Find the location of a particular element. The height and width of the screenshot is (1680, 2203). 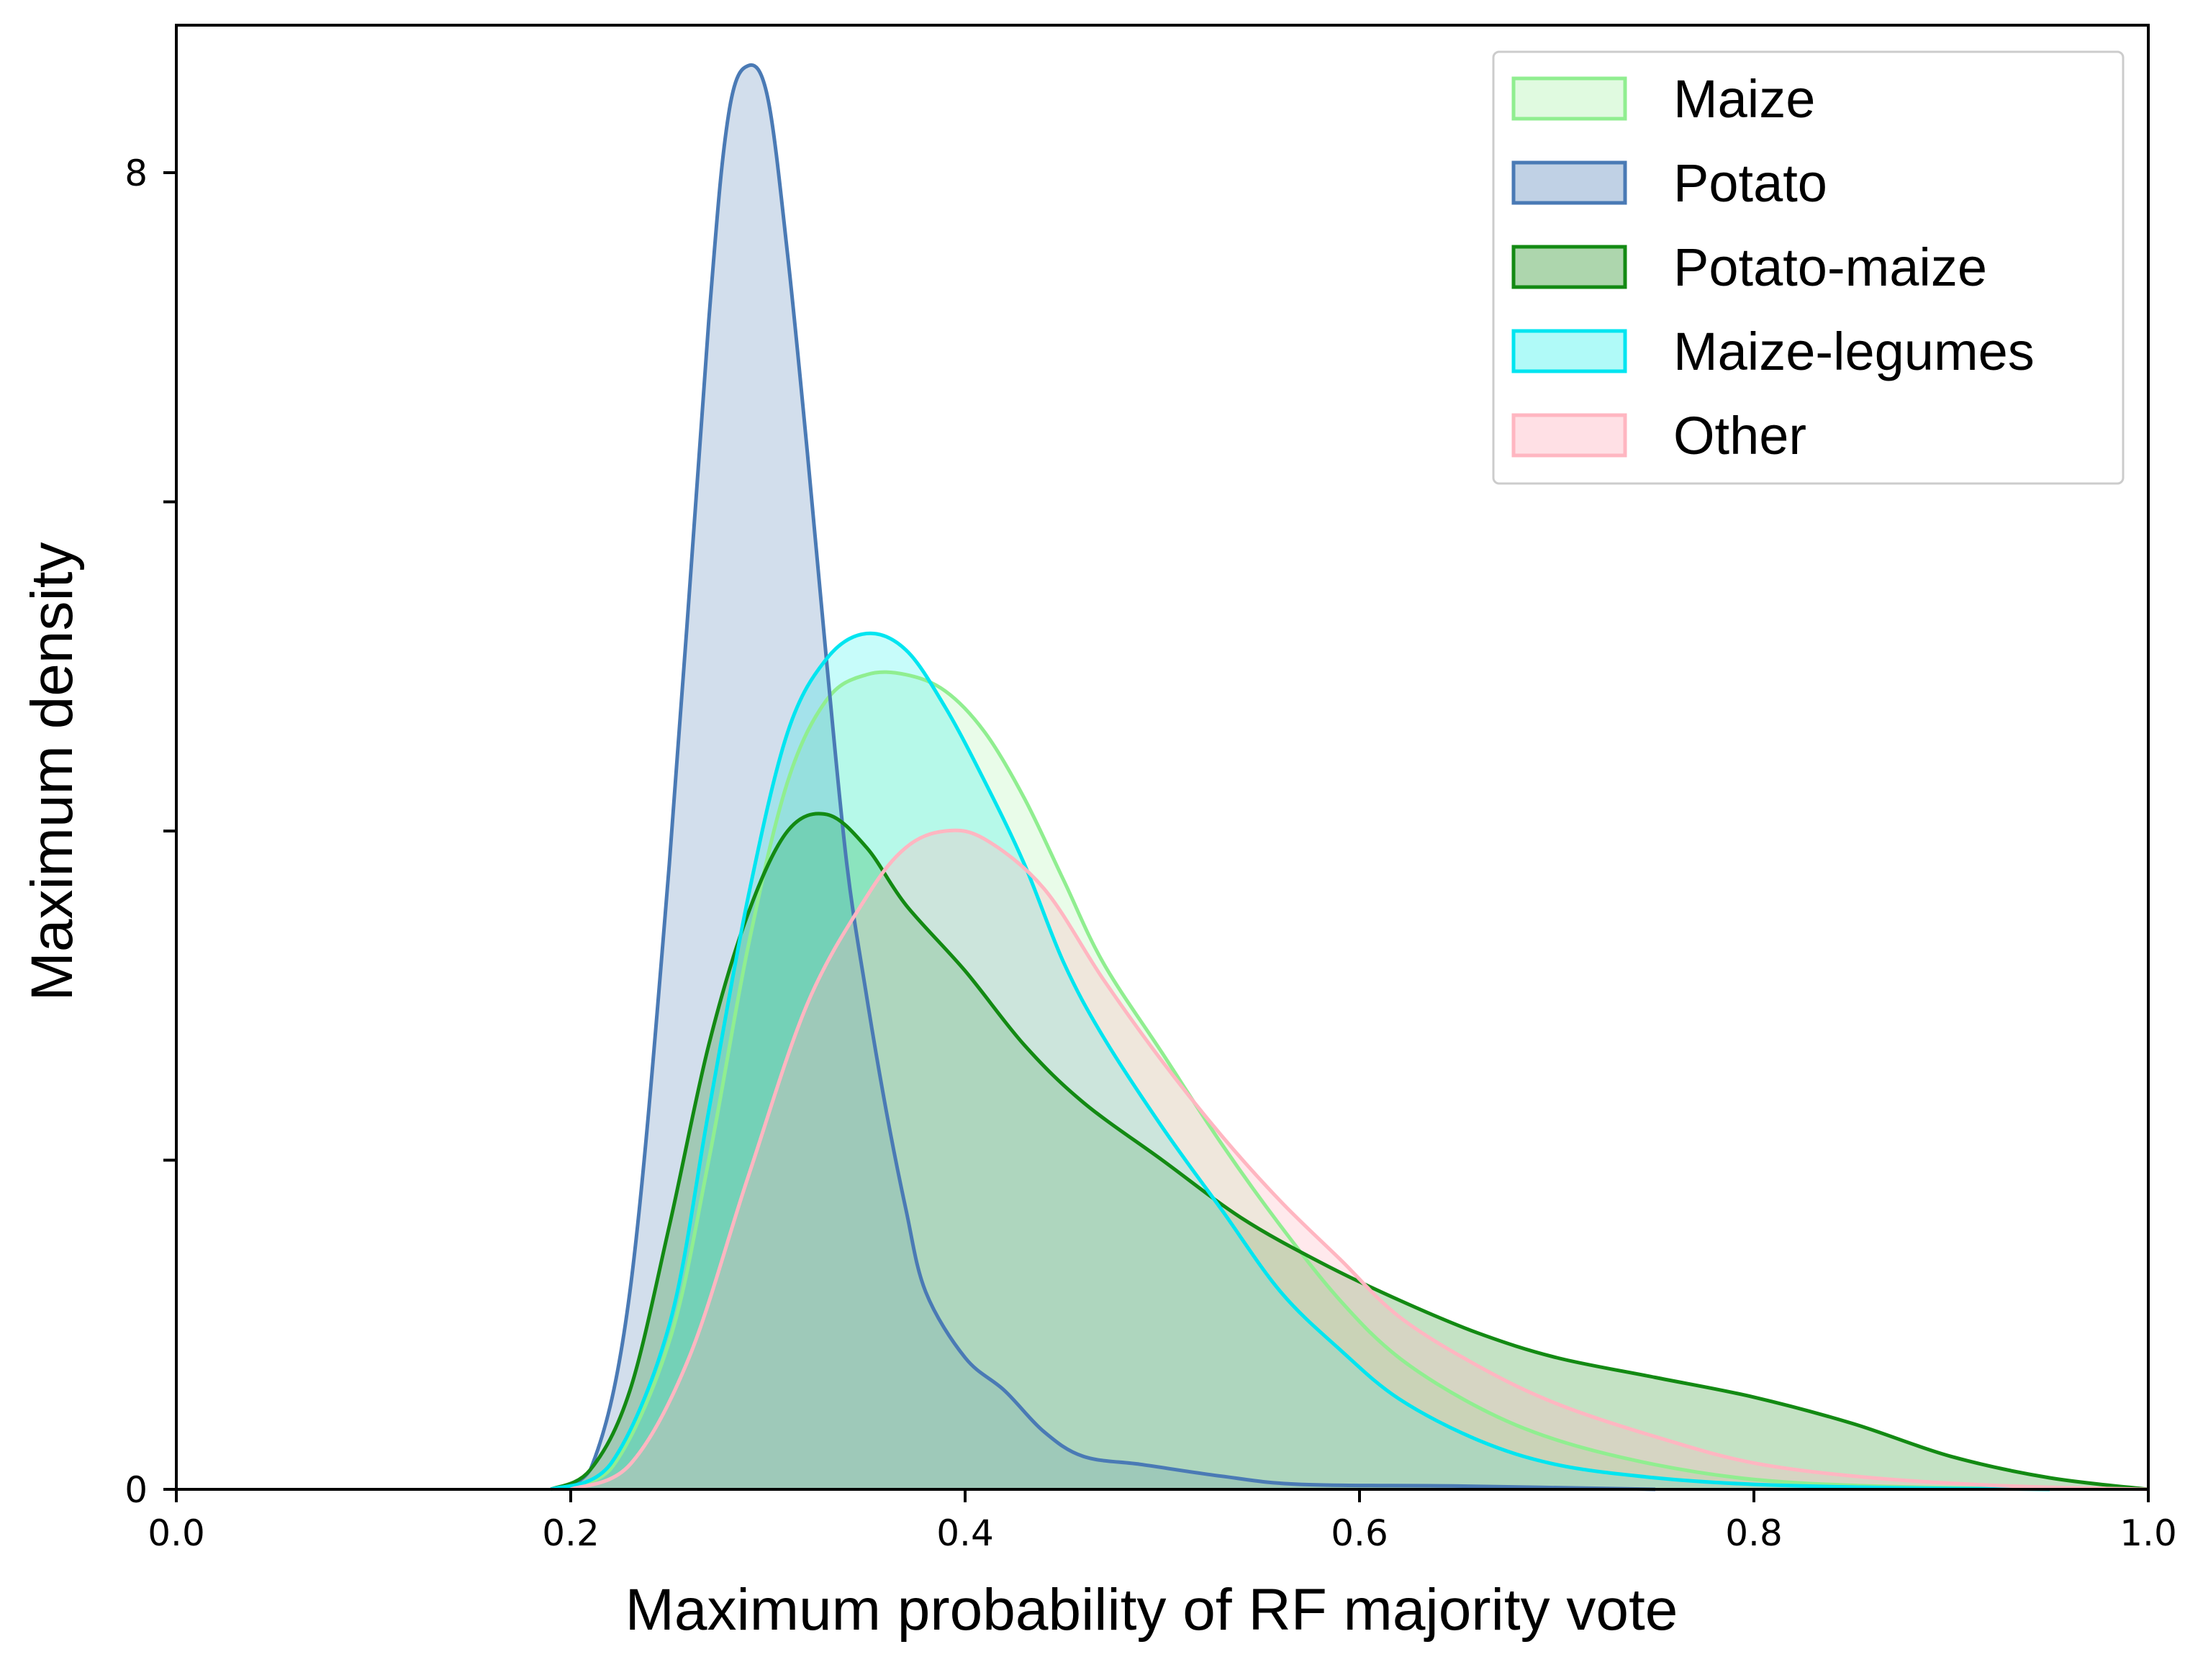

y-tick-label: 8 is located at coordinates (137, 173).